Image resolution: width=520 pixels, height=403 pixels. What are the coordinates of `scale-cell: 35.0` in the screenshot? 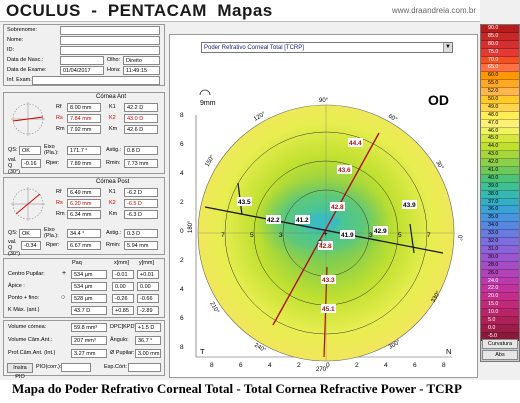 It's located at (500, 218).